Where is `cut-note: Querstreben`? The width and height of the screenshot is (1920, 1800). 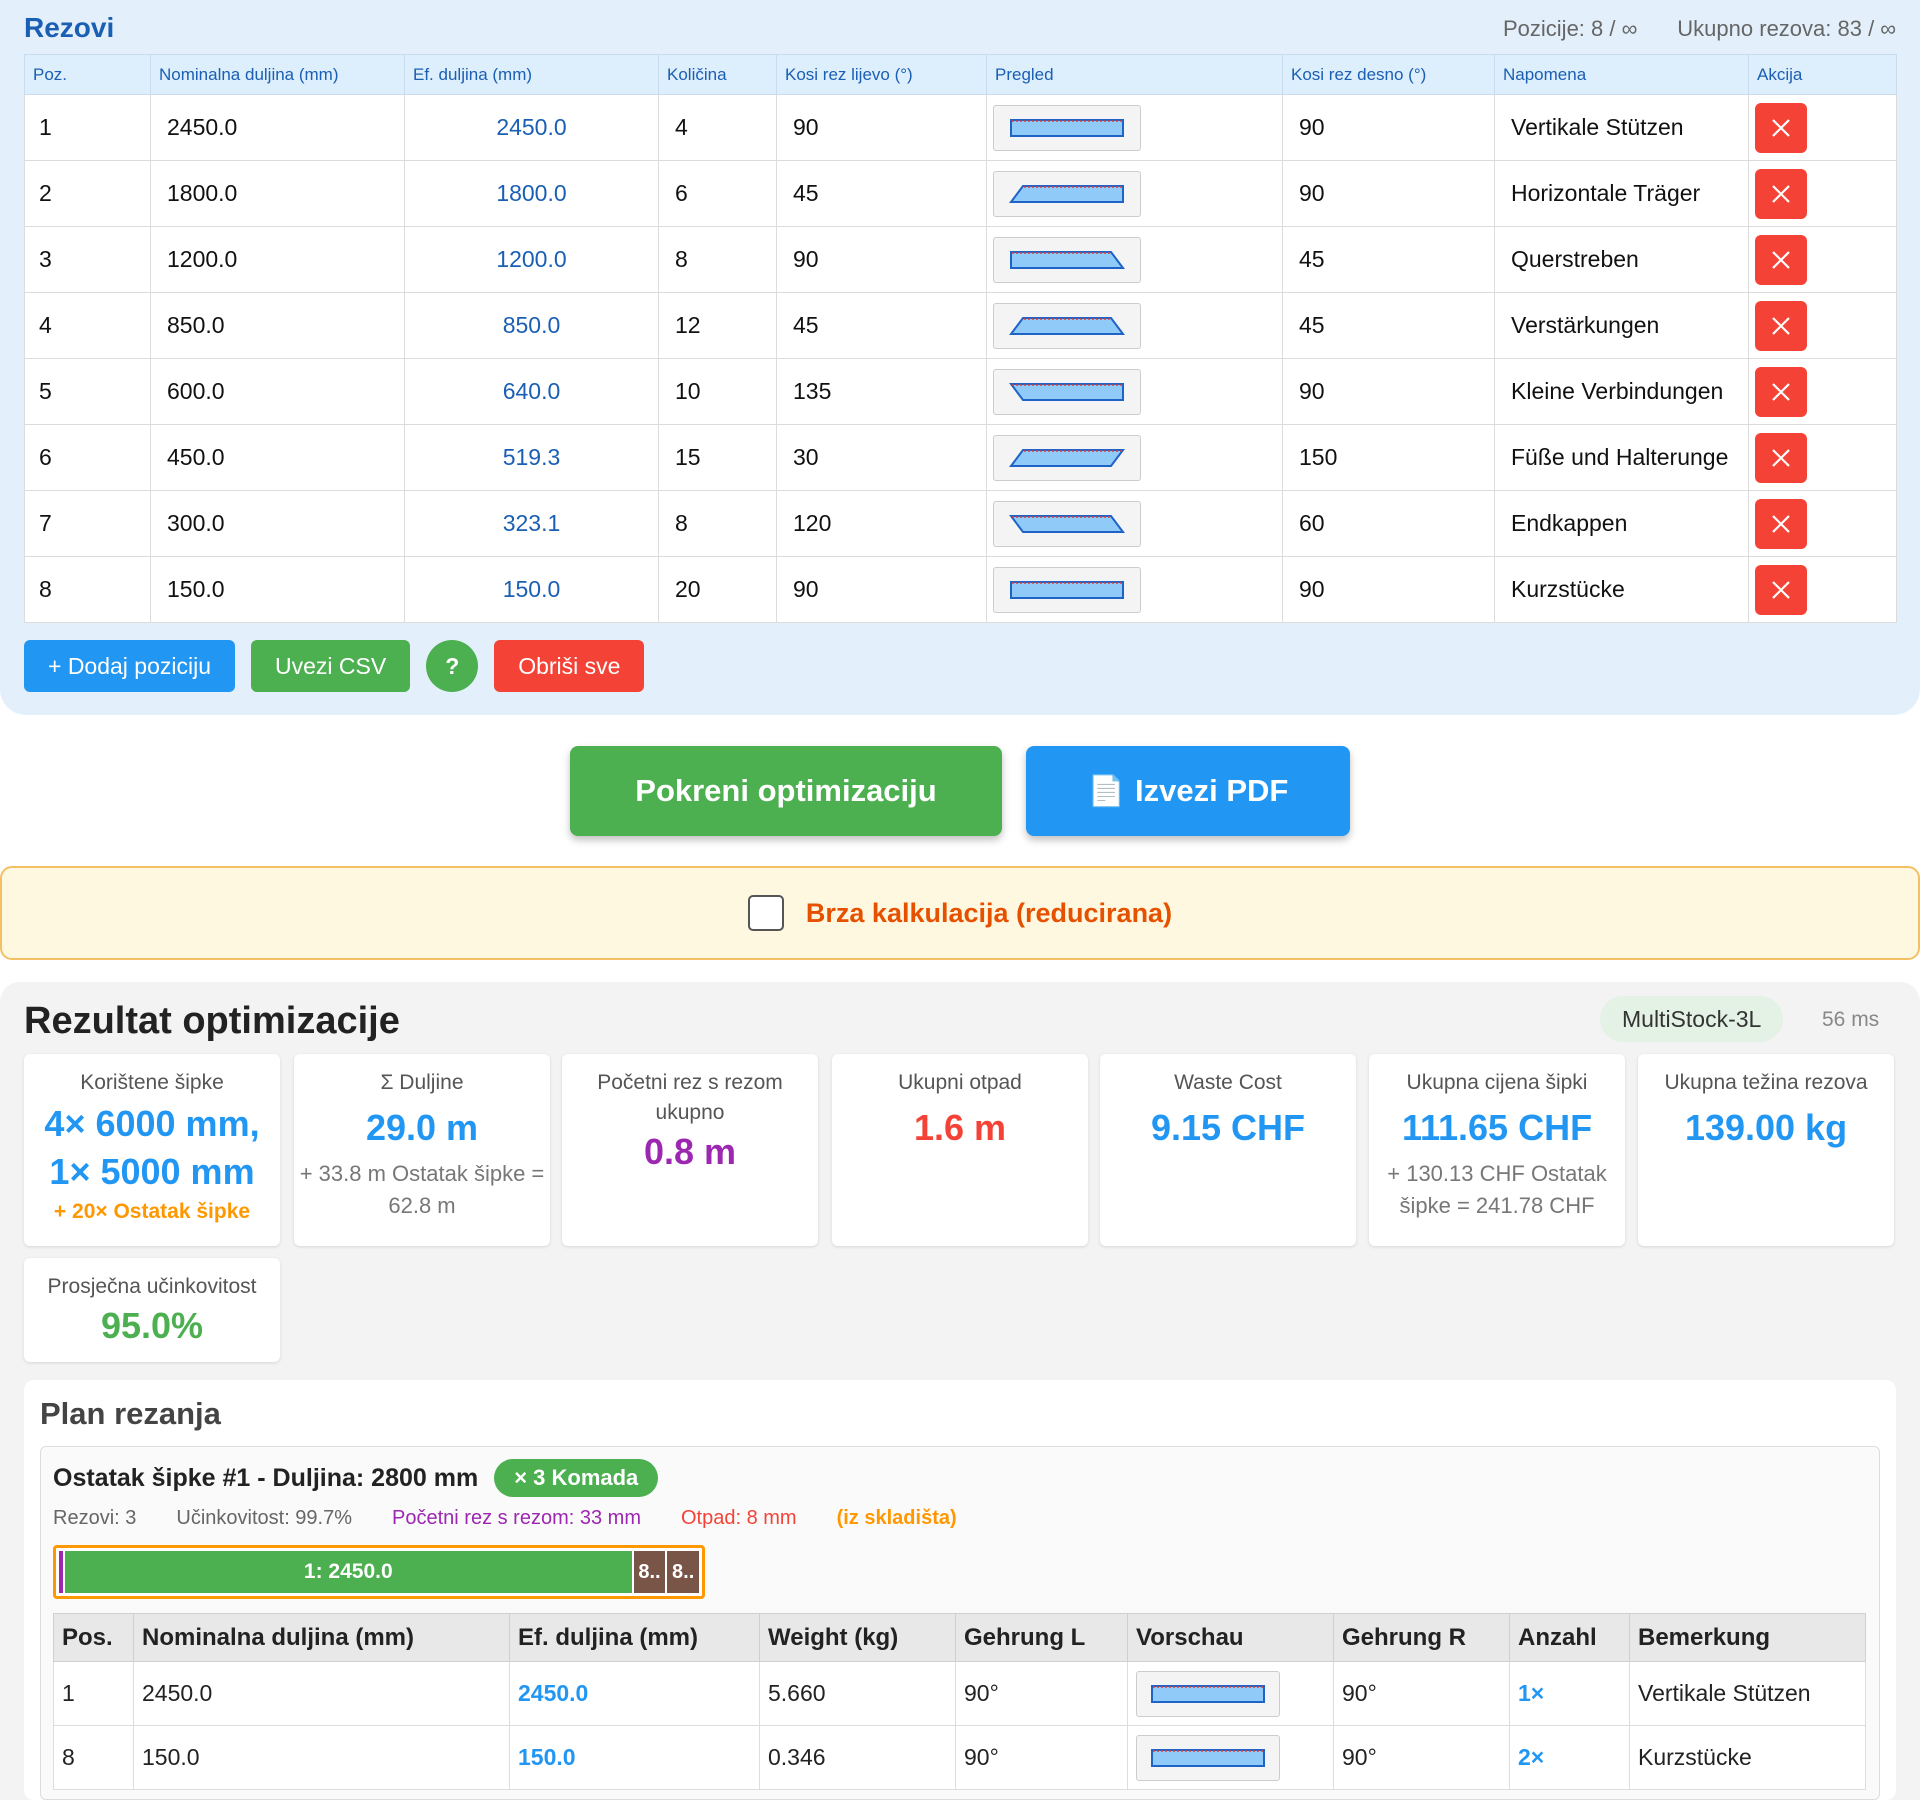 cut-note: Querstreben is located at coordinates (1621, 259).